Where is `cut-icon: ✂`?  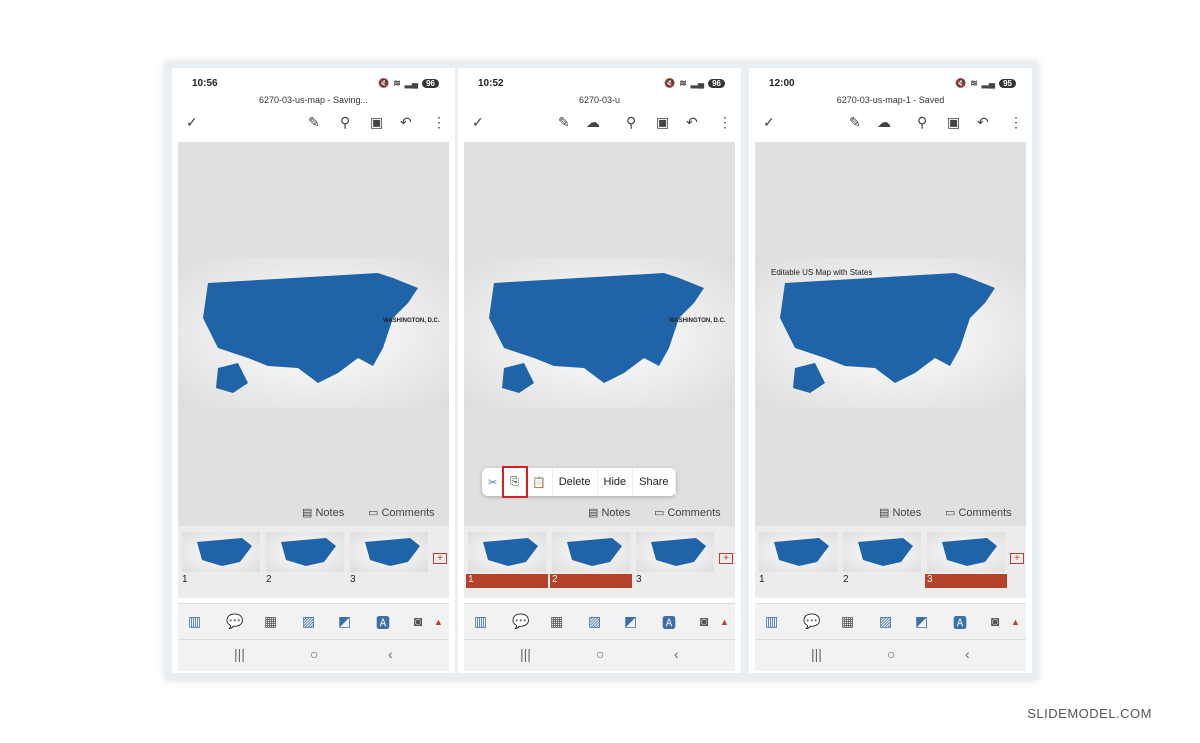 cut-icon: ✂ is located at coordinates (493, 482).